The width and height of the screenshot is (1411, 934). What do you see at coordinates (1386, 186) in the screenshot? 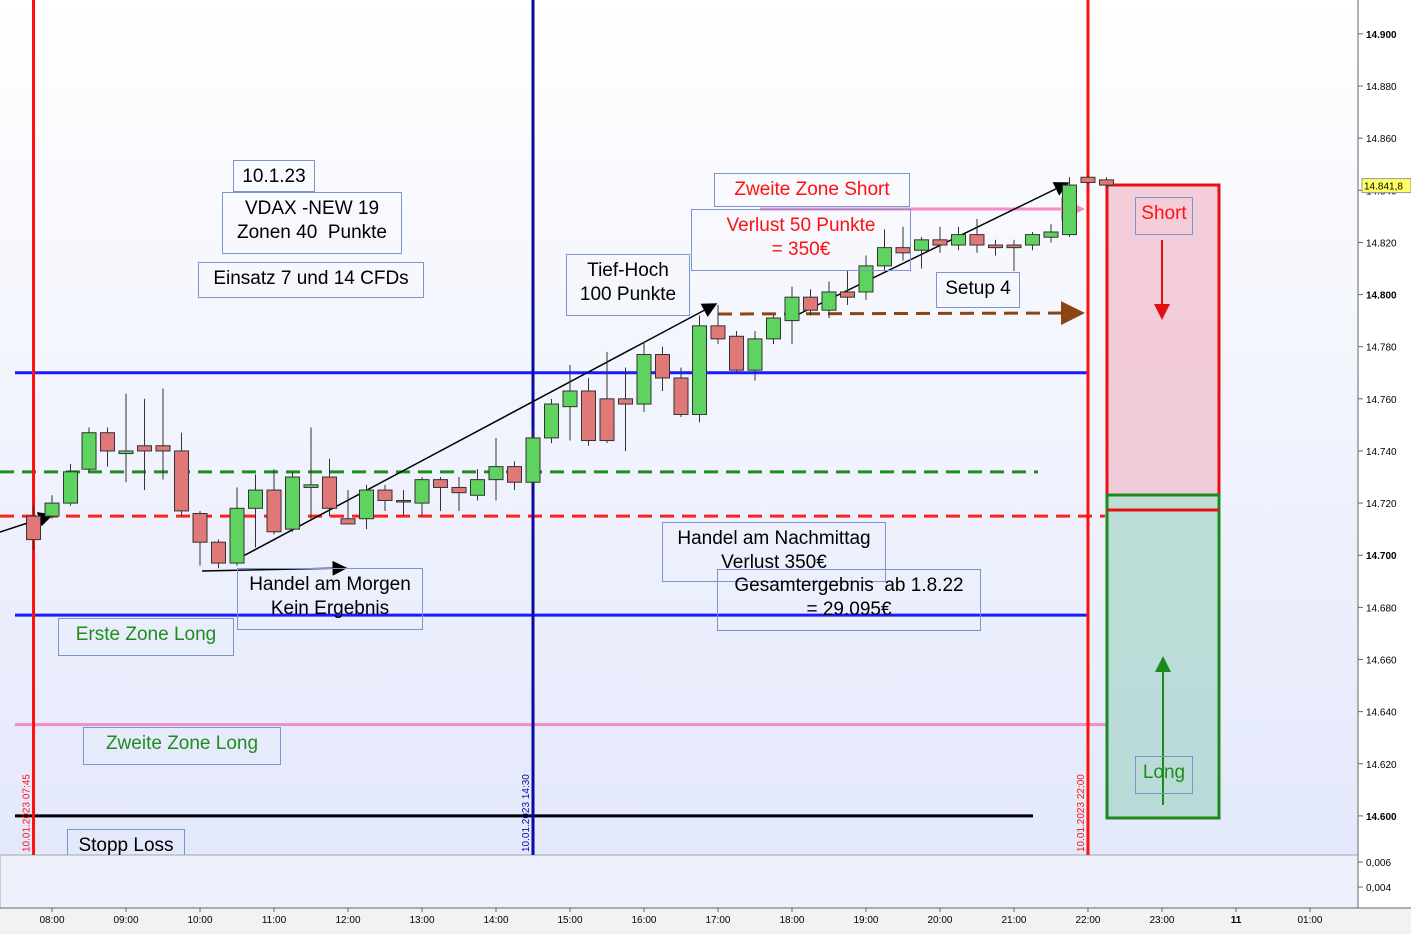
I see `last-price-box` at bounding box center [1386, 186].